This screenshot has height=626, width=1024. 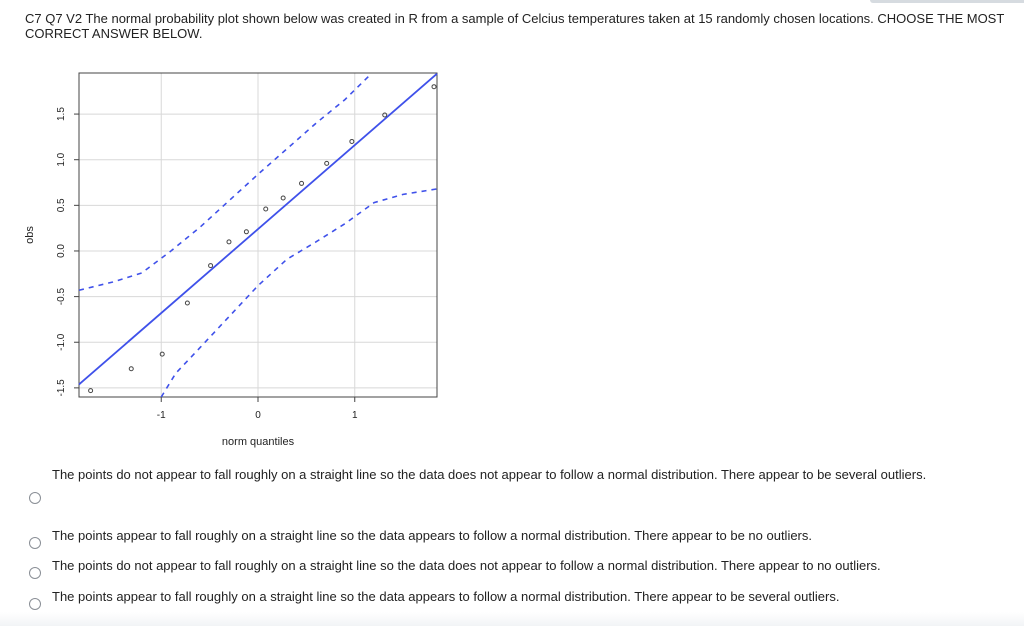 What do you see at coordinates (61, 205) in the screenshot?
I see `y-tick-label: 0.5` at bounding box center [61, 205].